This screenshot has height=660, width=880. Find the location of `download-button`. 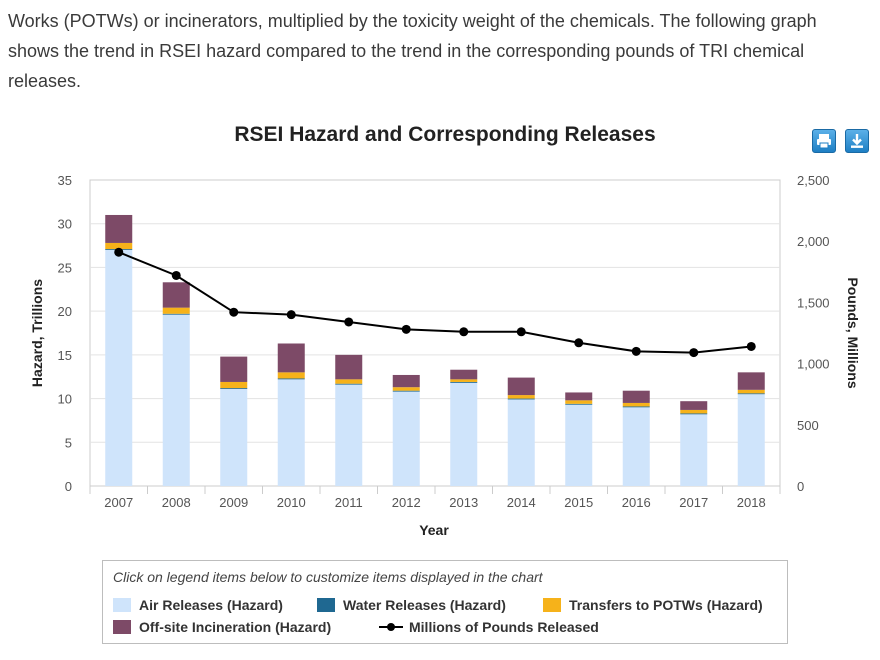

download-button is located at coordinates (857, 141).